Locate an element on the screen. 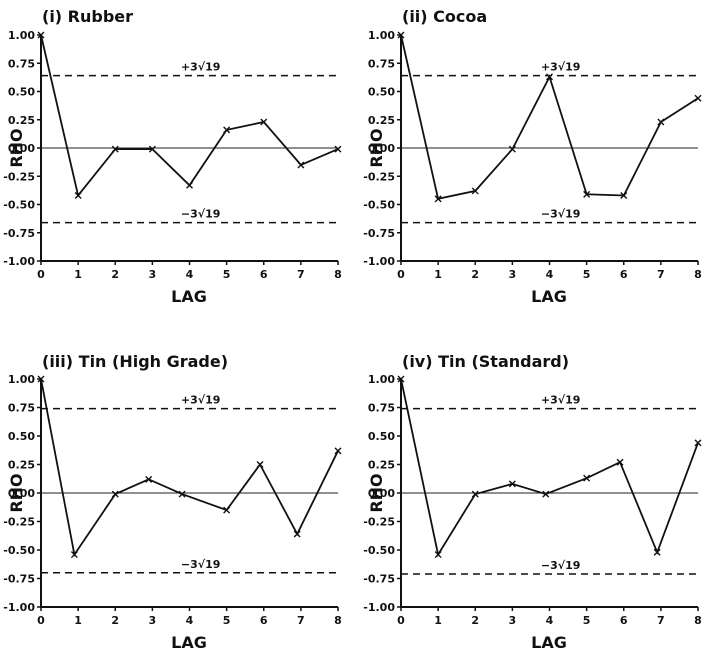  x-tick-label: 0 is located at coordinates (41, 274).